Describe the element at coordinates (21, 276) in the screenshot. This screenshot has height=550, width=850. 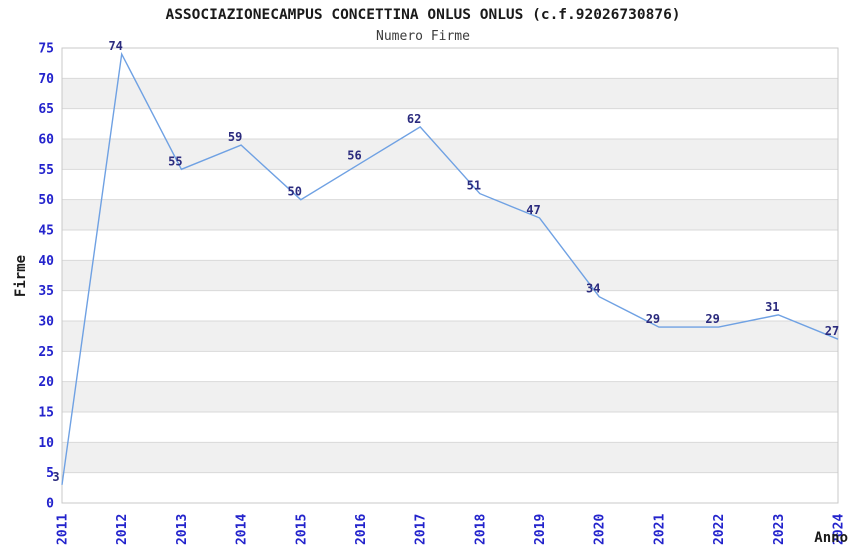
I see `y-axis-label: Firme` at that location.